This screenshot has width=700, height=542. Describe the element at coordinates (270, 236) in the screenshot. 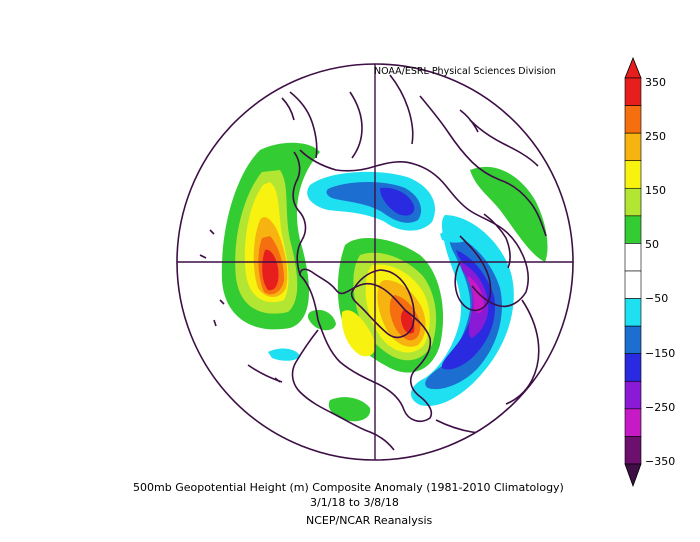

I see `positive-anomaly-pacific` at that location.